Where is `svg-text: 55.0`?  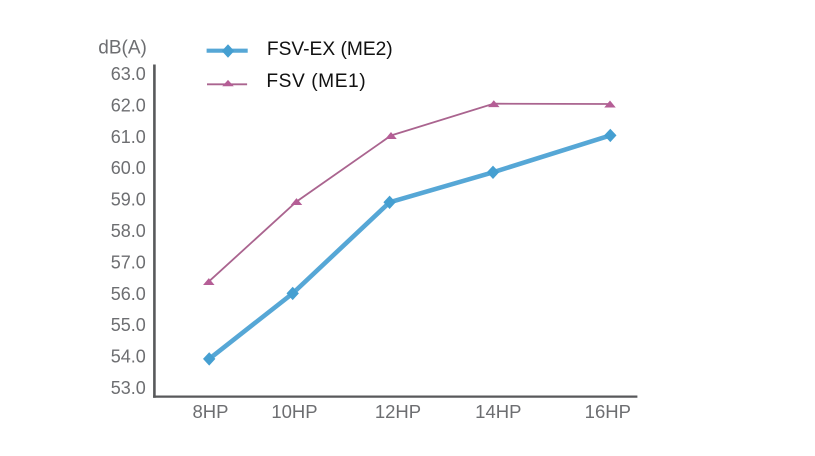
svg-text: 55.0 is located at coordinates (128, 325).